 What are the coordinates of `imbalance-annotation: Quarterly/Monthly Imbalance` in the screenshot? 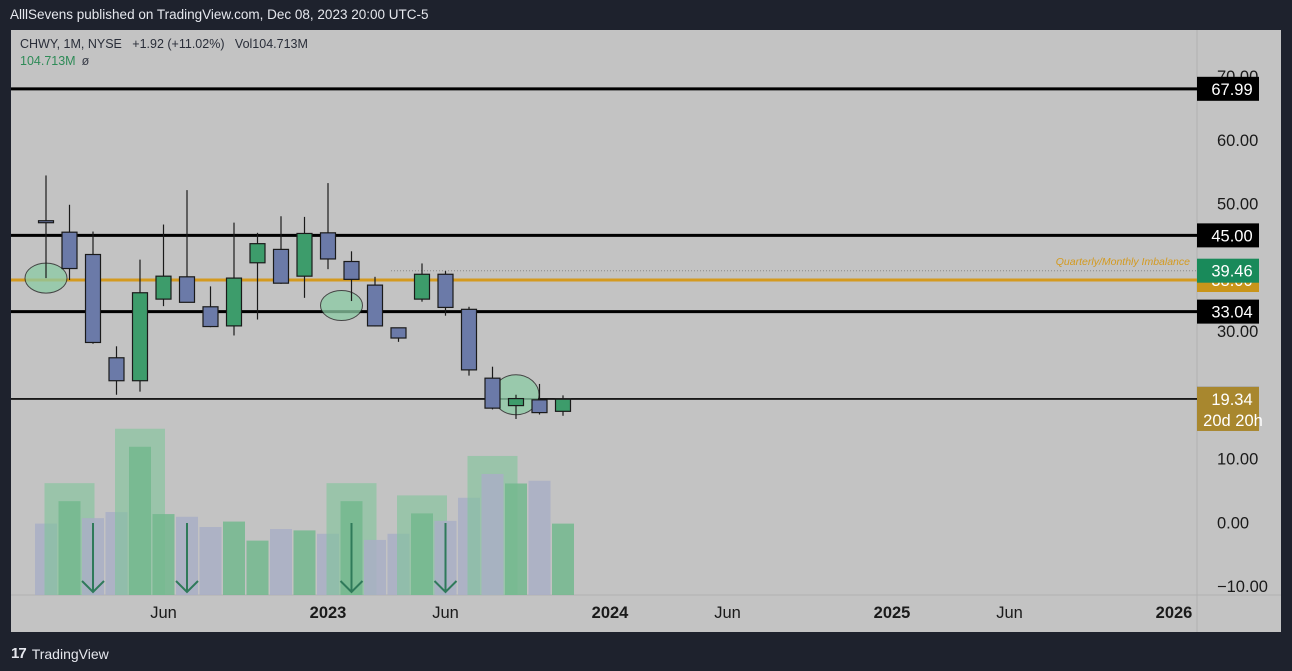 It's located at (1123, 262).